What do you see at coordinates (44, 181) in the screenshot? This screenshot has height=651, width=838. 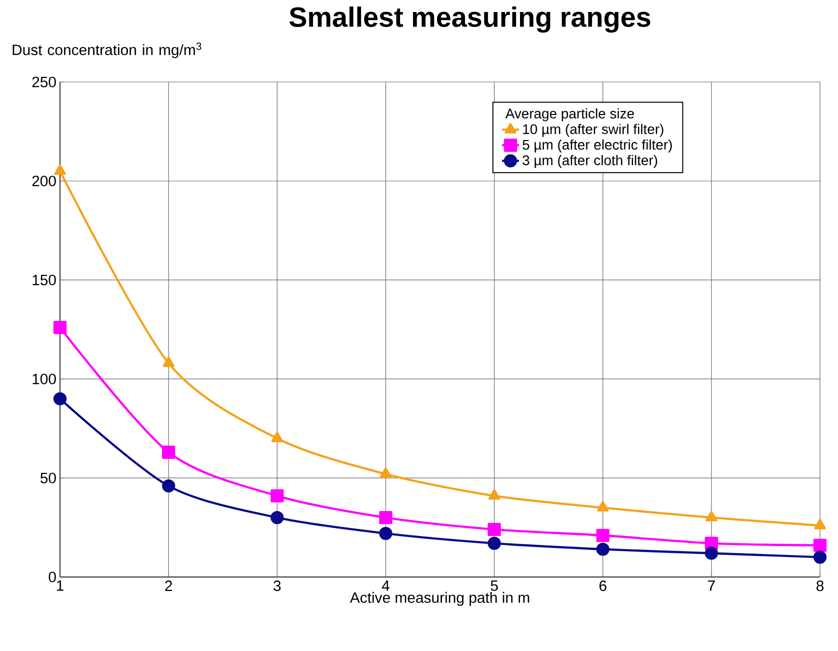 I see `y-tick-label: 200` at bounding box center [44, 181].